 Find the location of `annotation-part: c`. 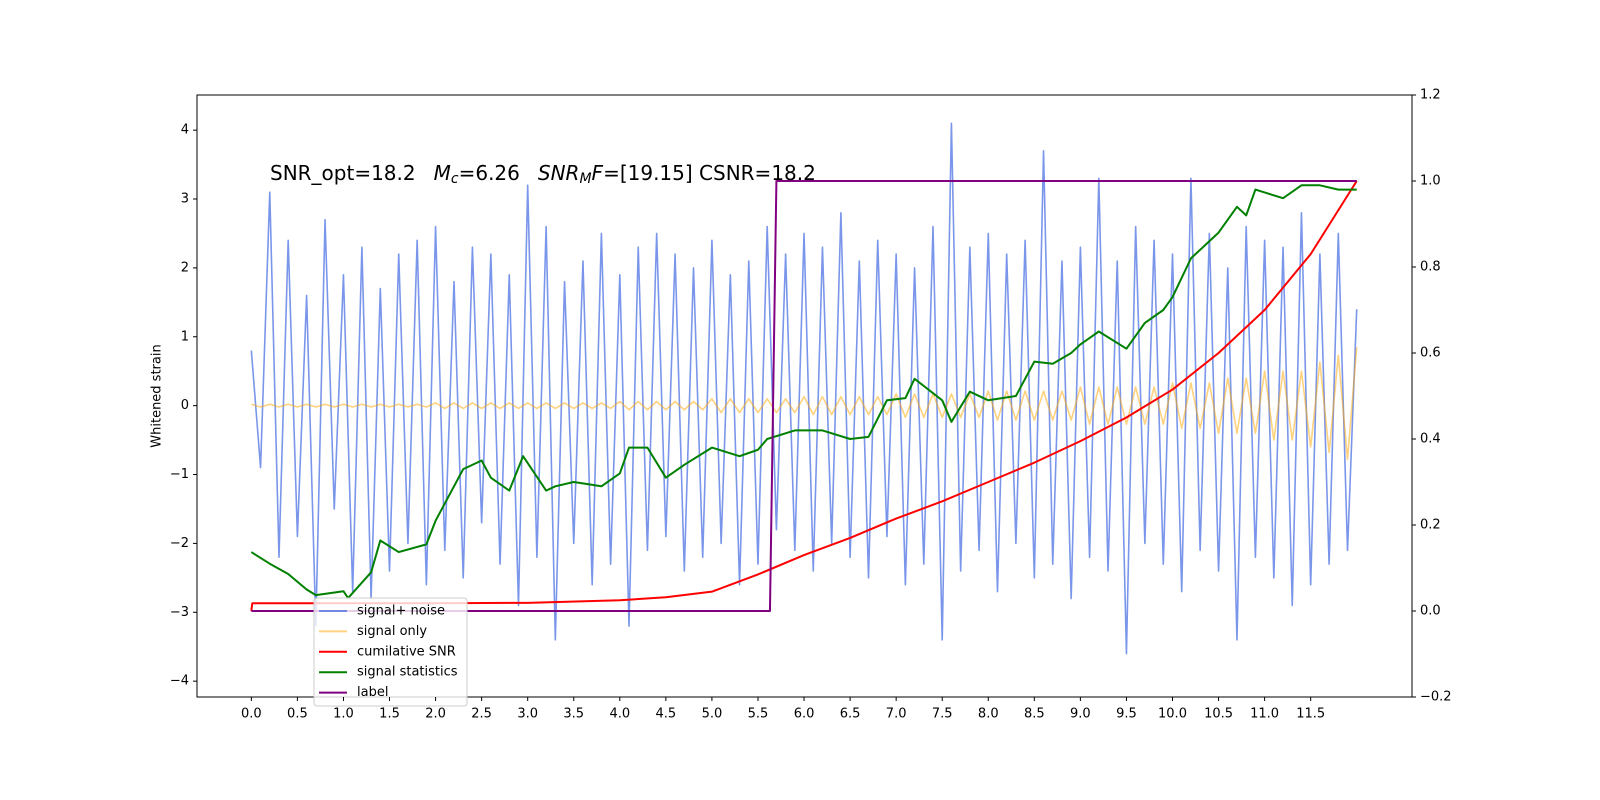

annotation-part: c is located at coordinates (455, 179).